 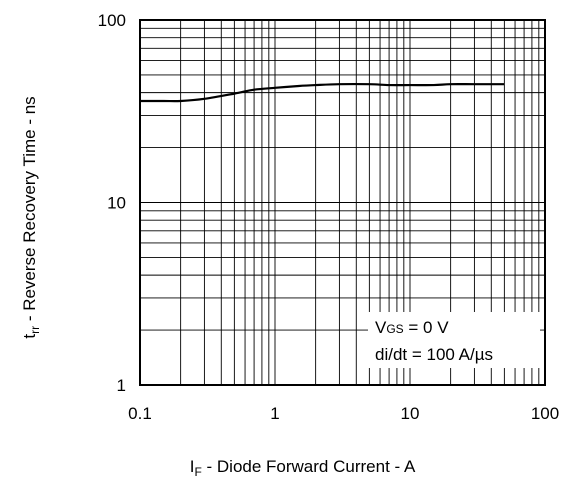 What do you see at coordinates (322, 92) in the screenshot?
I see `series-line` at bounding box center [322, 92].